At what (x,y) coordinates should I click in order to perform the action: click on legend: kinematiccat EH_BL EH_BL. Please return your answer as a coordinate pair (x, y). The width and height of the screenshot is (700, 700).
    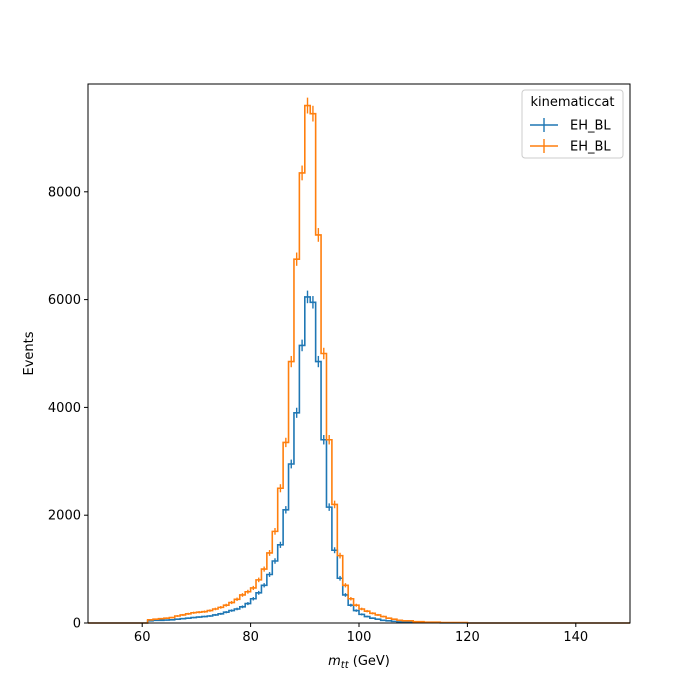
    Looking at the image, I should click on (572, 124).